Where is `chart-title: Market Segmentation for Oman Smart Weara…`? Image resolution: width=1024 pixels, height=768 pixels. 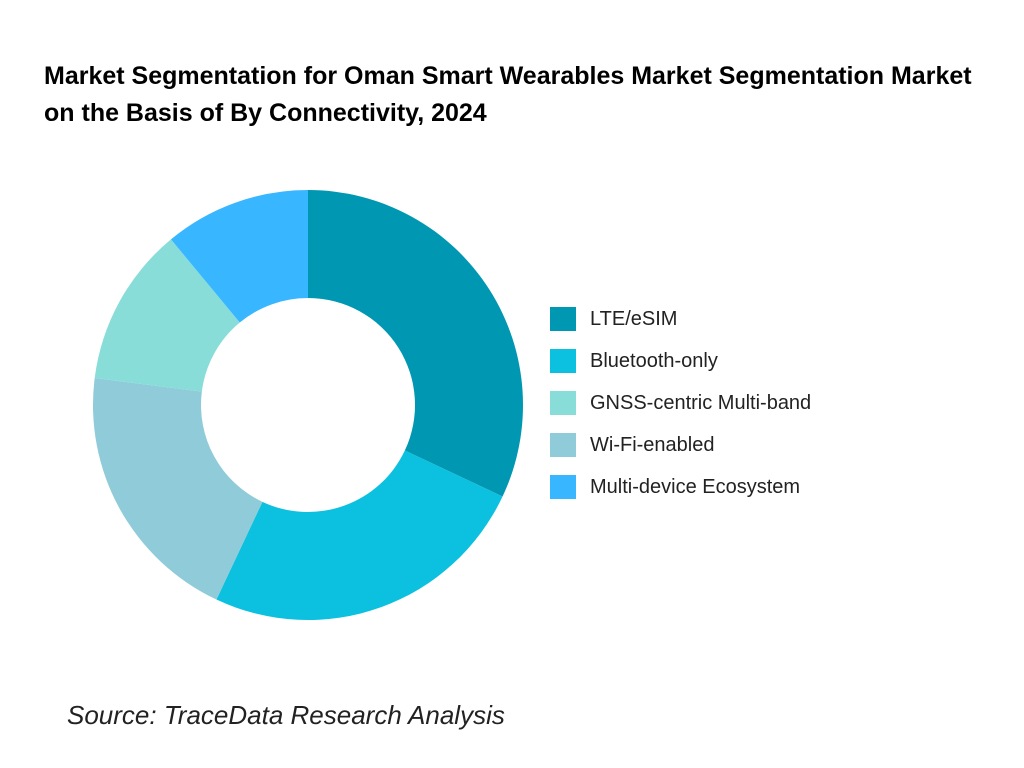
chart-title: Market Segmentation for Oman Smart Weara… is located at coordinates (508, 94).